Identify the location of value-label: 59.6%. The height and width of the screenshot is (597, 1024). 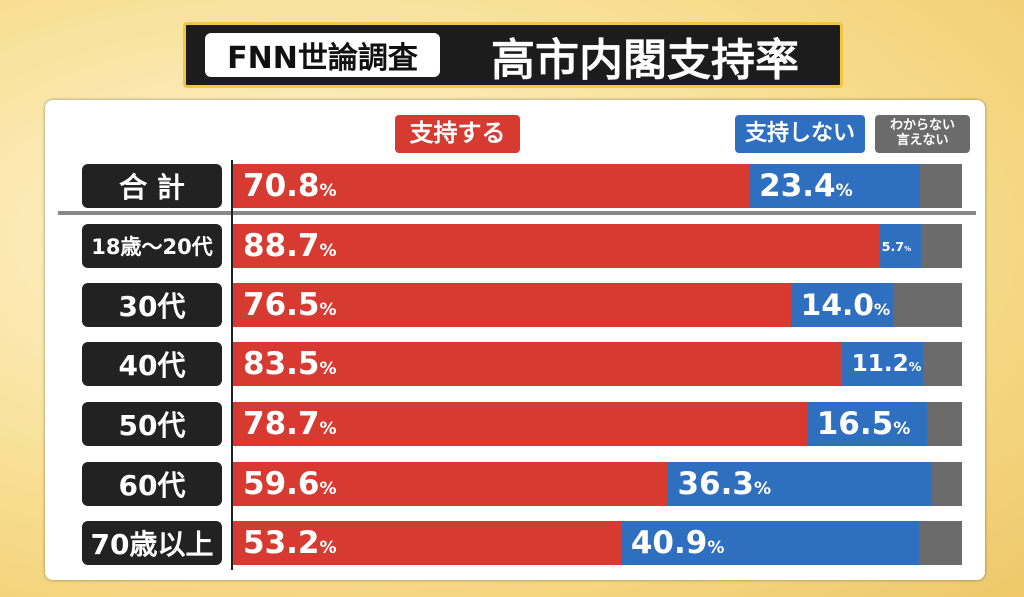
(290, 484).